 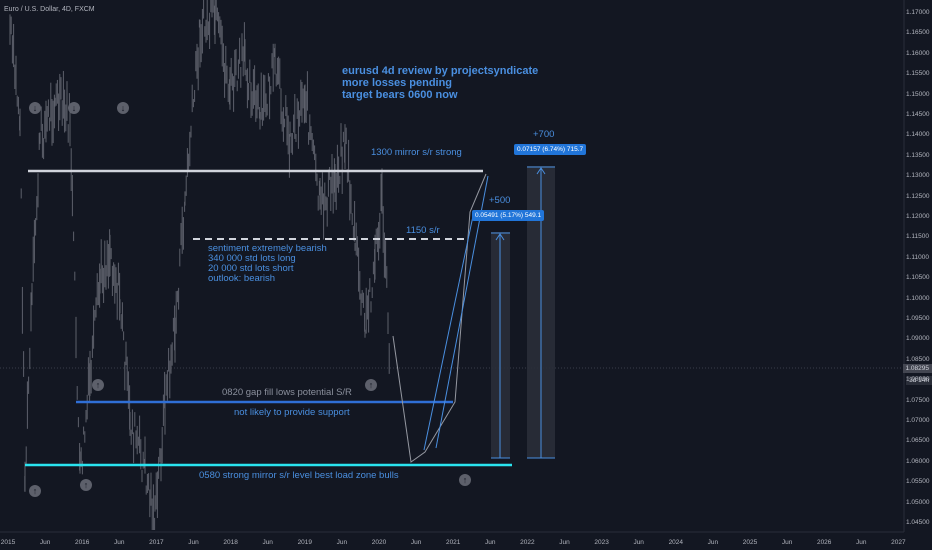 What do you see at coordinates (550, 149) in the screenshot?
I see `measure-700-box: 0.07157 (6.74%) 715.7` at bounding box center [550, 149].